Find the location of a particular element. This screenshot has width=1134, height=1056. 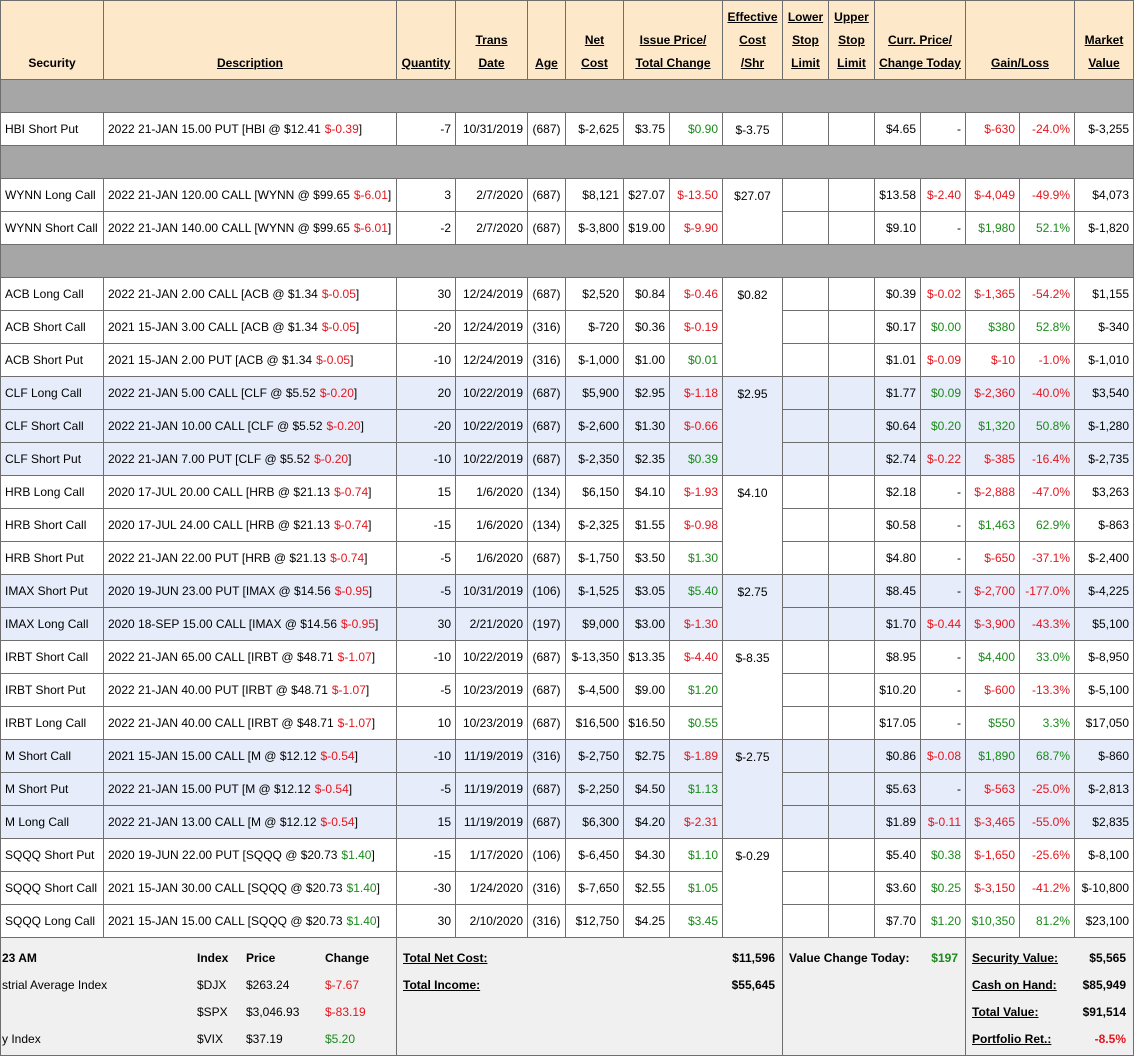

footer-text: Value Change Today: is located at coordinates (849, 958).